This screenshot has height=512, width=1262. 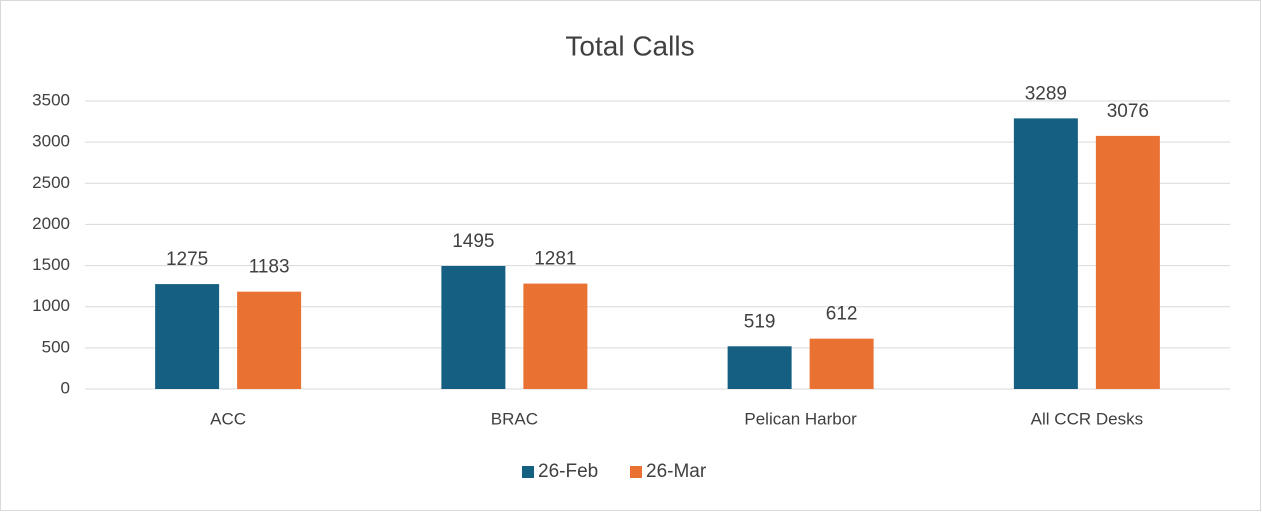 What do you see at coordinates (228, 418) in the screenshot?
I see `x-tick-label: ACC` at bounding box center [228, 418].